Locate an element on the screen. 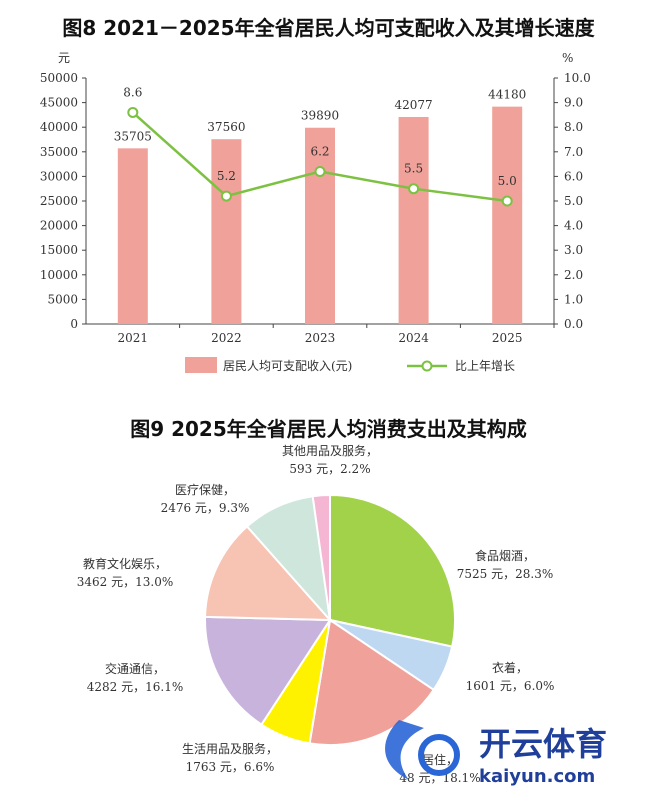 This screenshot has width=657, height=802. watermark-brand: 开云体育 is located at coordinates (543, 744).